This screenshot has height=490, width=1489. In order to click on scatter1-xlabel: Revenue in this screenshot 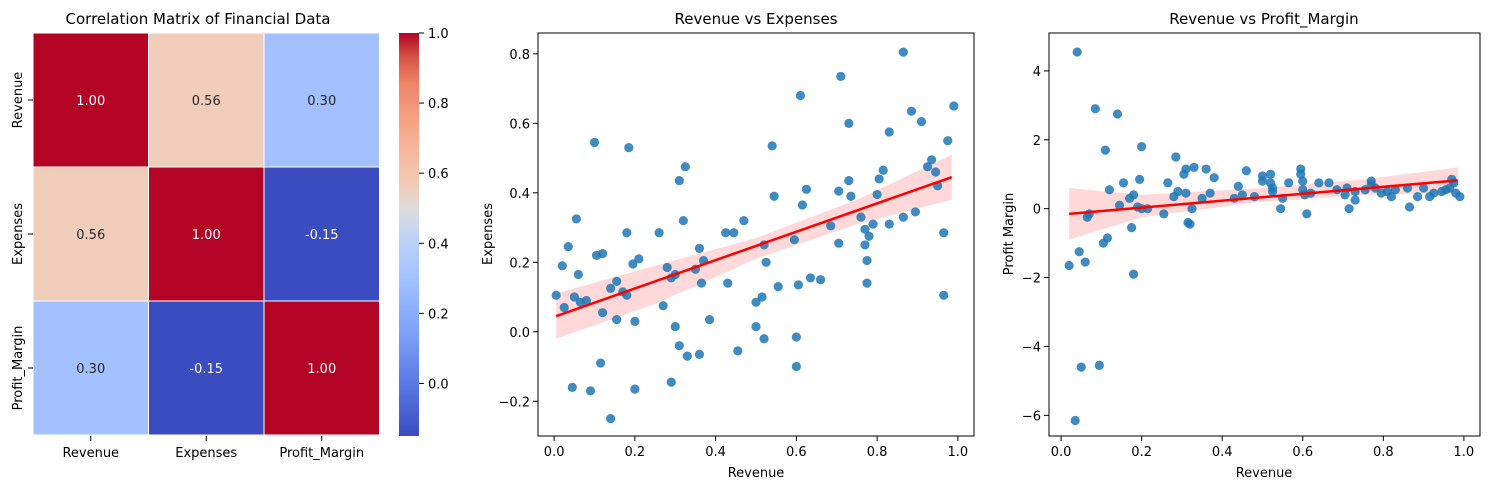, I will do `click(756, 473)`.